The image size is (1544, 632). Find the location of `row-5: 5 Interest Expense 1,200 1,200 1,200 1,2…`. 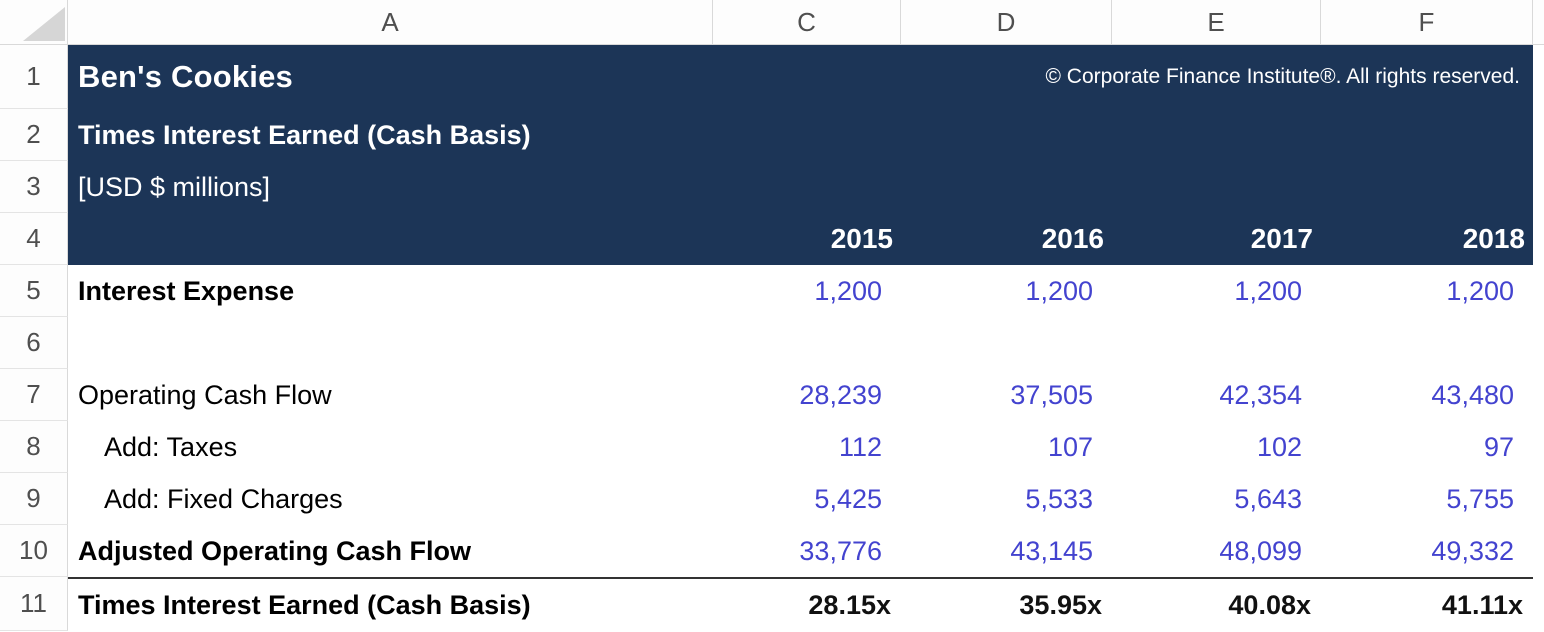

row-5: 5 Interest Expense 1,200 1,200 1,200 1,2… is located at coordinates (772, 291).